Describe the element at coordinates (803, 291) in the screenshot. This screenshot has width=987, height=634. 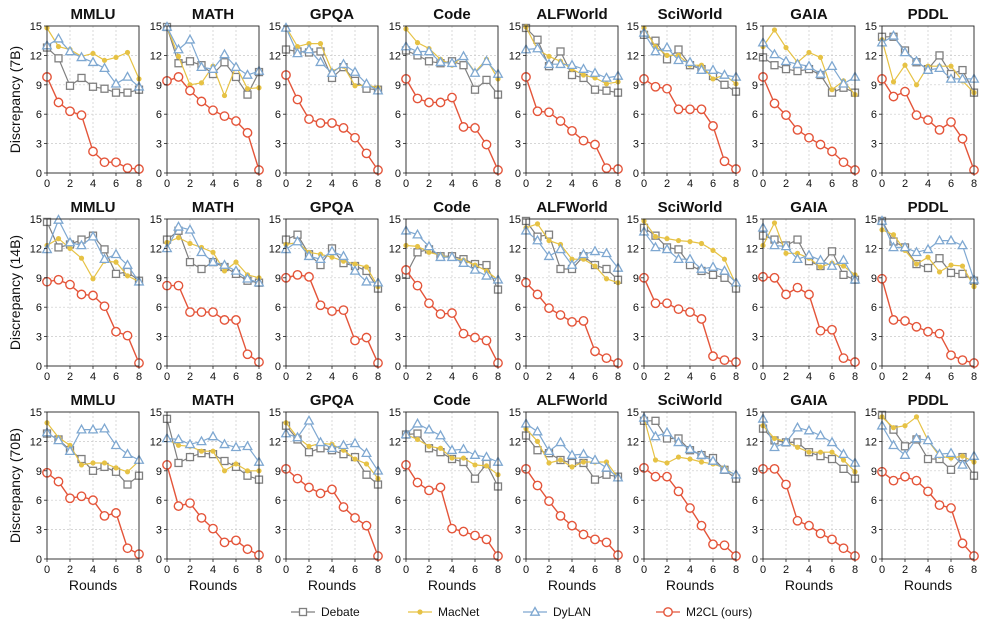
I see `subplot-gaia-1: GAIA 0 3 6 9 12 15 0 2 4 6 8` at that location.